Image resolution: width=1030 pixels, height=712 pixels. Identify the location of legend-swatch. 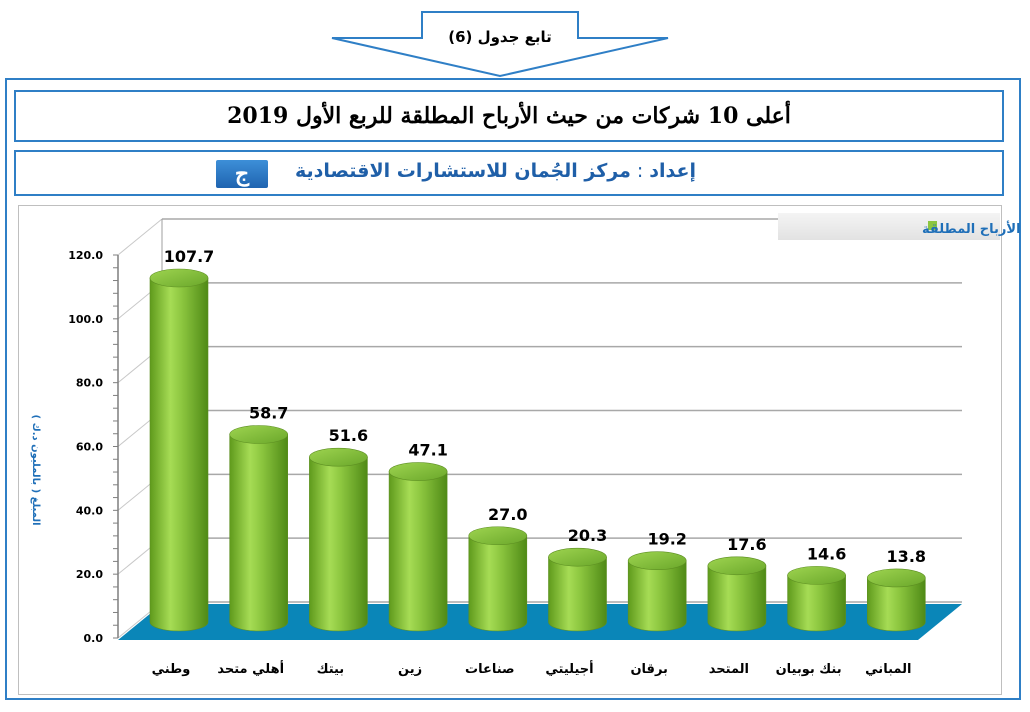
(932, 225).